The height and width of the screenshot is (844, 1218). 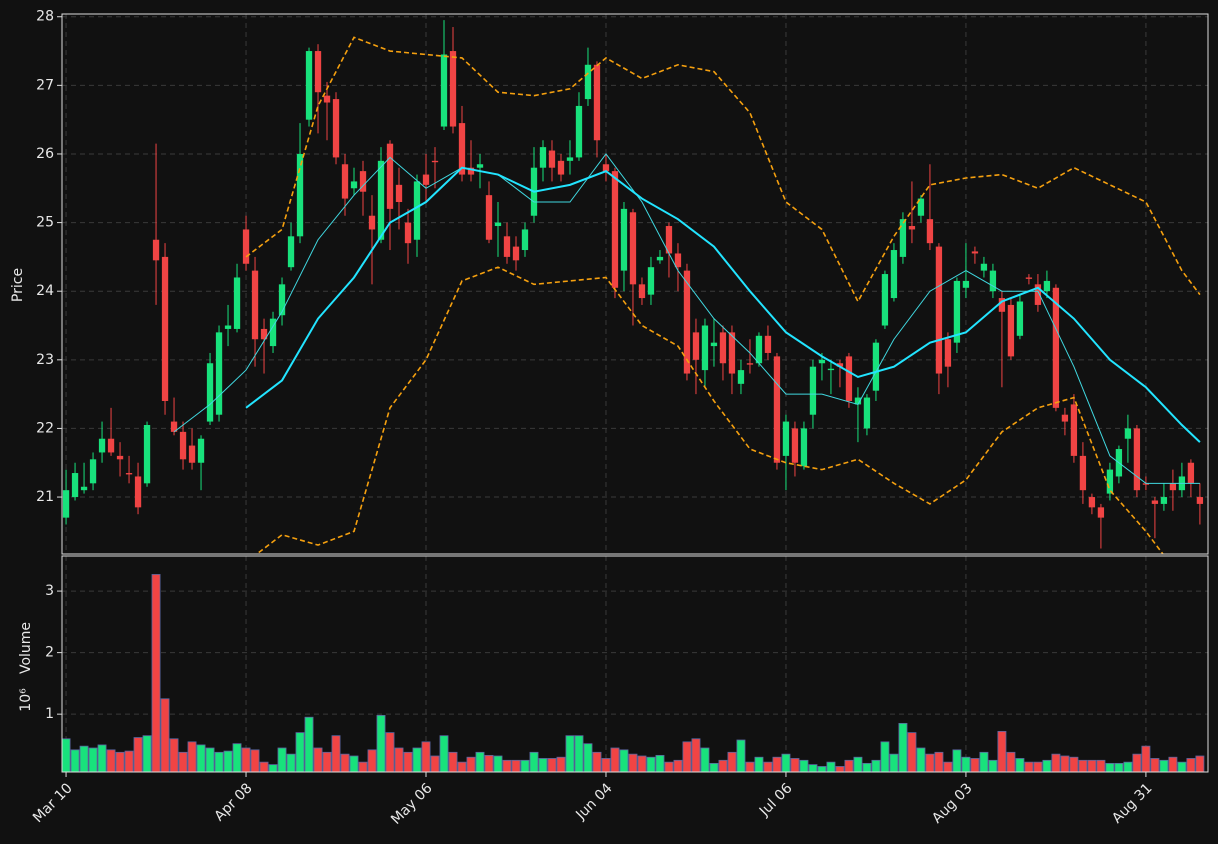 I want to click on y-tick-label: 2, so click(x=49, y=653).